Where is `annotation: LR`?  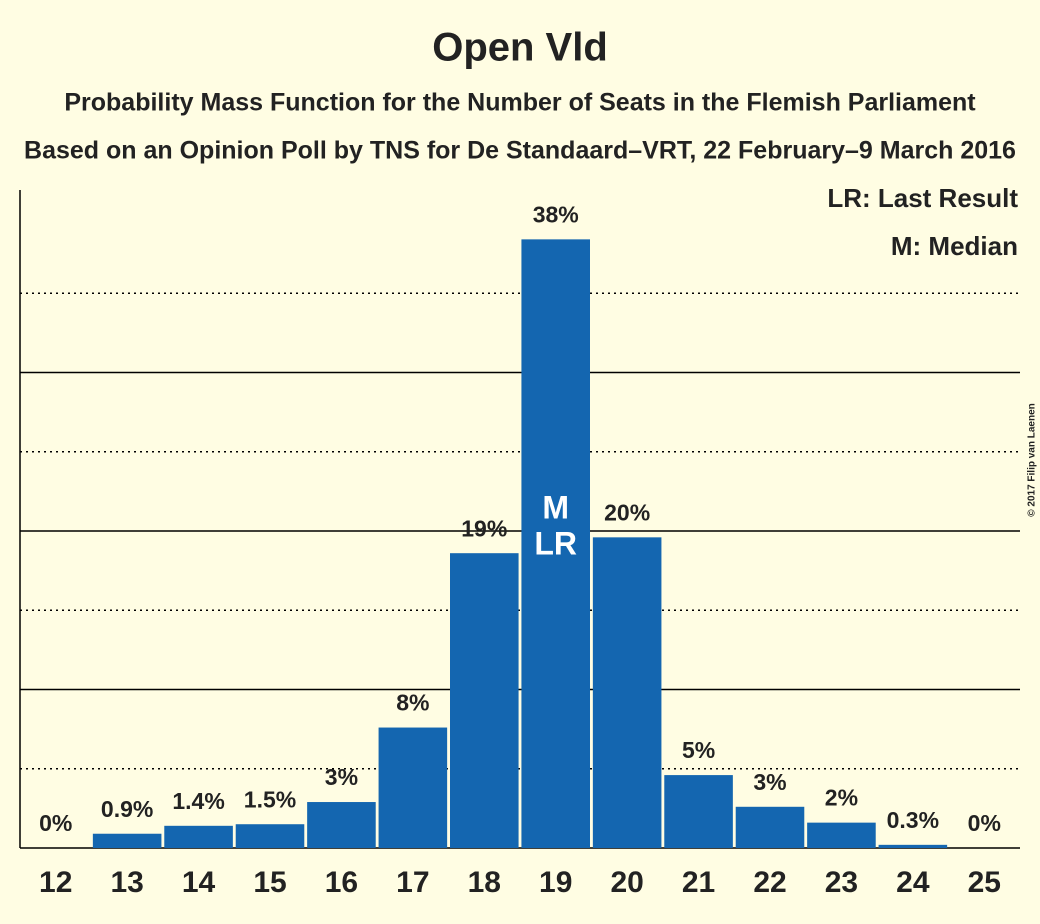
annotation: LR is located at coordinates (555, 543).